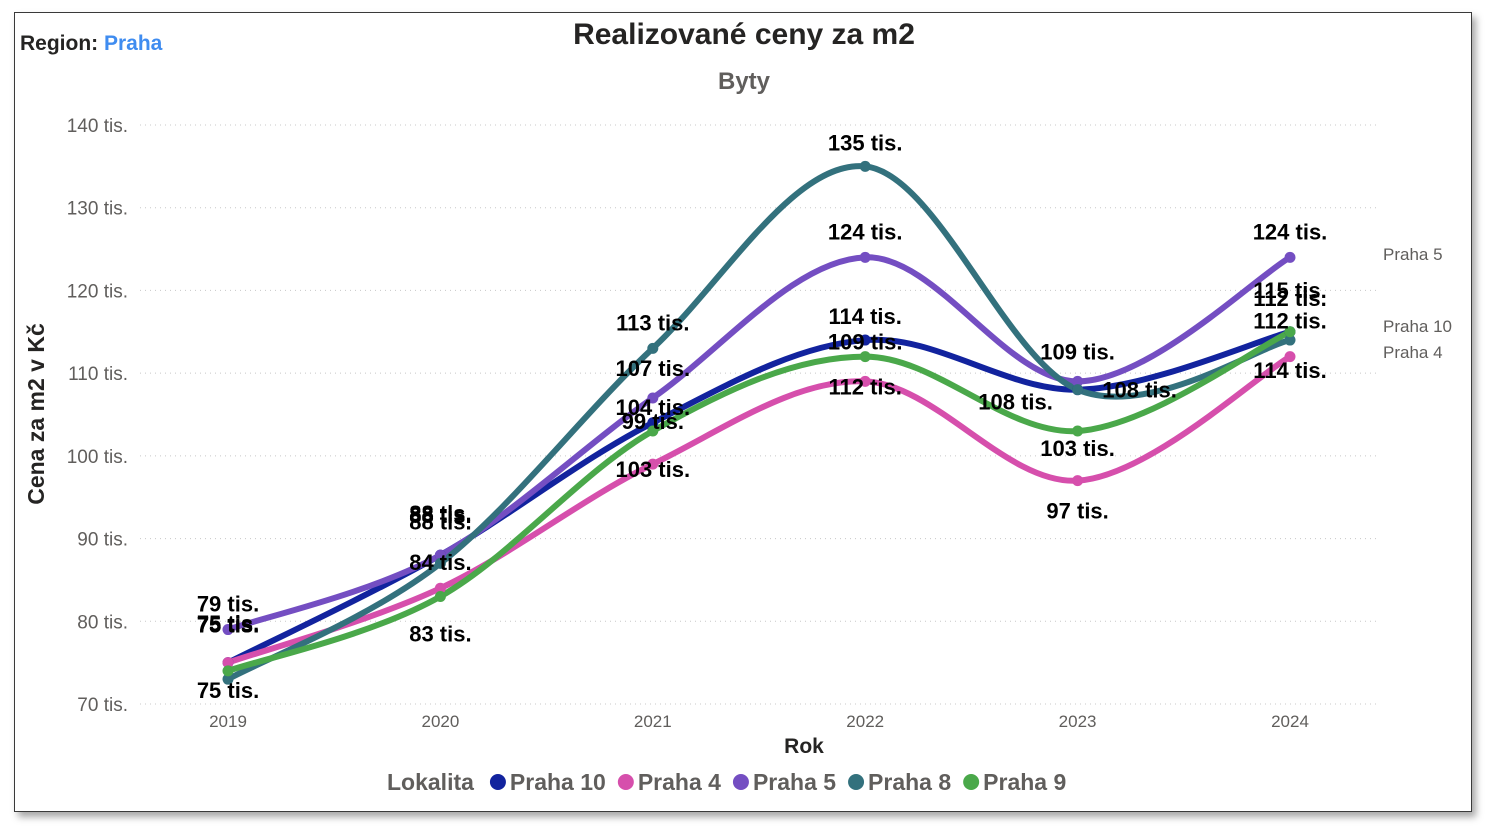 The width and height of the screenshot is (1492, 834). What do you see at coordinates (1289, 290) in the screenshot?
I see `data-label-praha-10: 115 tis.` at bounding box center [1289, 290].